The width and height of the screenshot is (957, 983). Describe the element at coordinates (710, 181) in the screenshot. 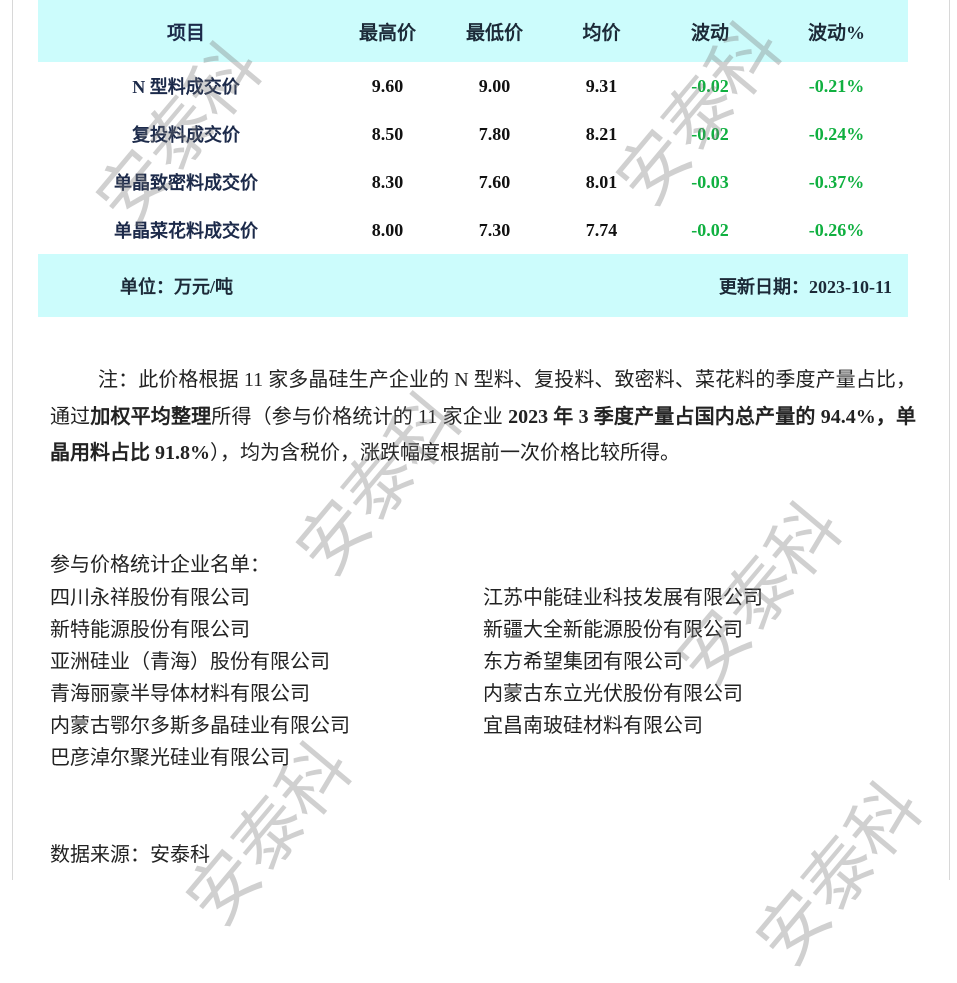

I see `row-change: -0.03` at that location.